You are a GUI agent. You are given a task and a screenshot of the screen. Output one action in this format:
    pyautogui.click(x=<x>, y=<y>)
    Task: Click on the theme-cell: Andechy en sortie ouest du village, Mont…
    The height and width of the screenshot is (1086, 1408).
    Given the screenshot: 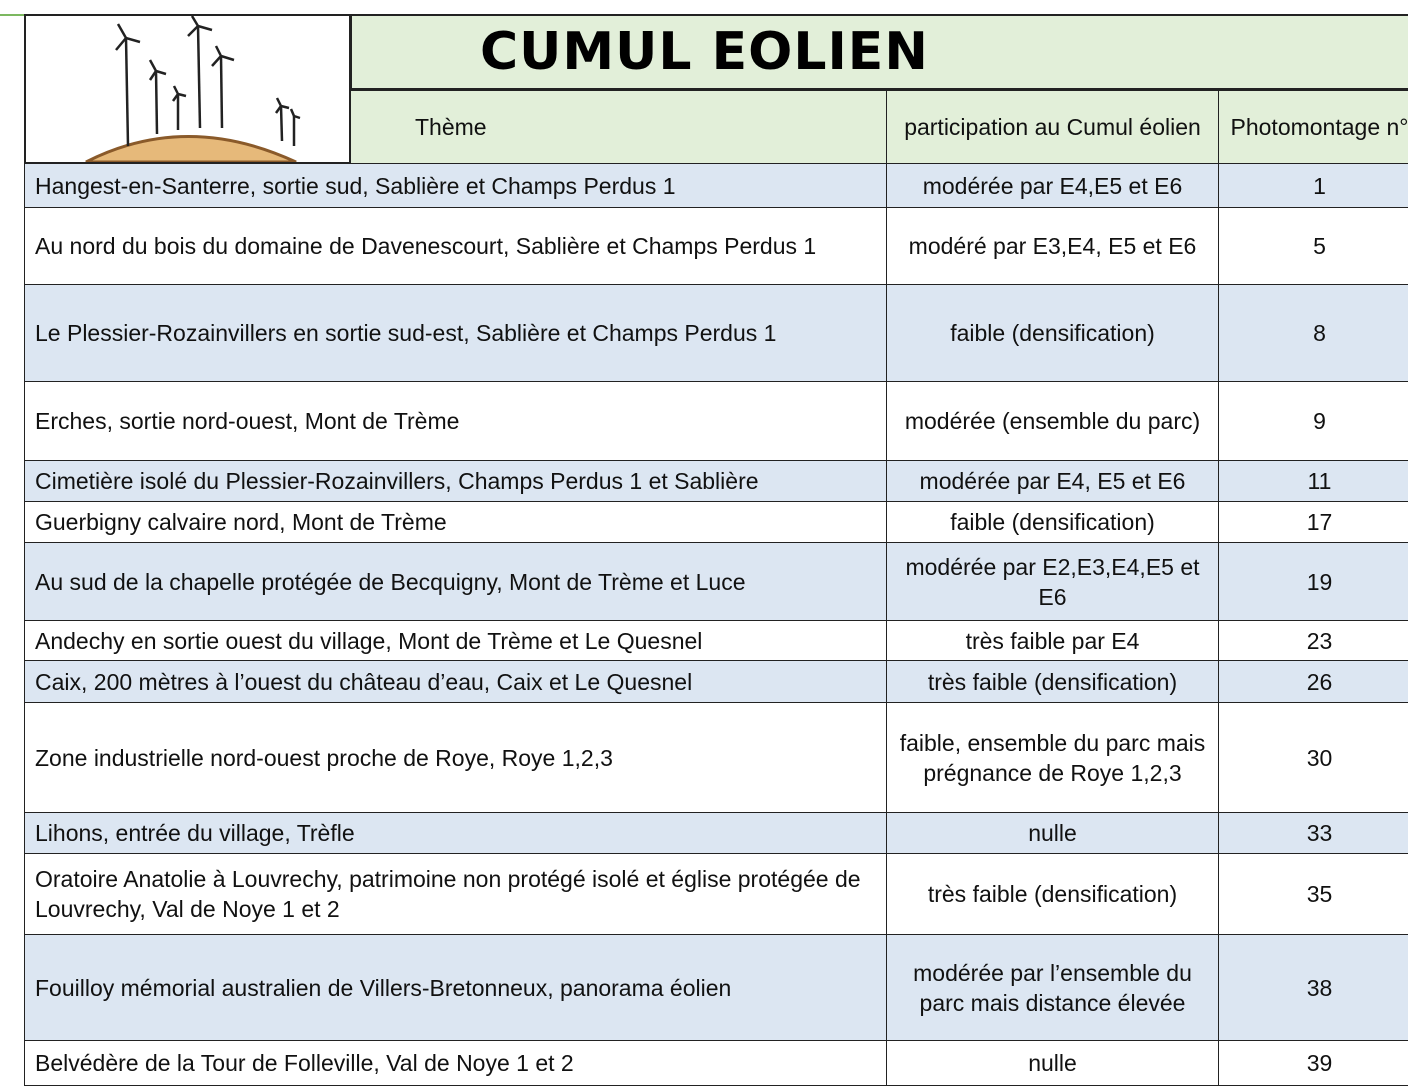 What is the action you would take?
    pyautogui.click(x=455, y=640)
    